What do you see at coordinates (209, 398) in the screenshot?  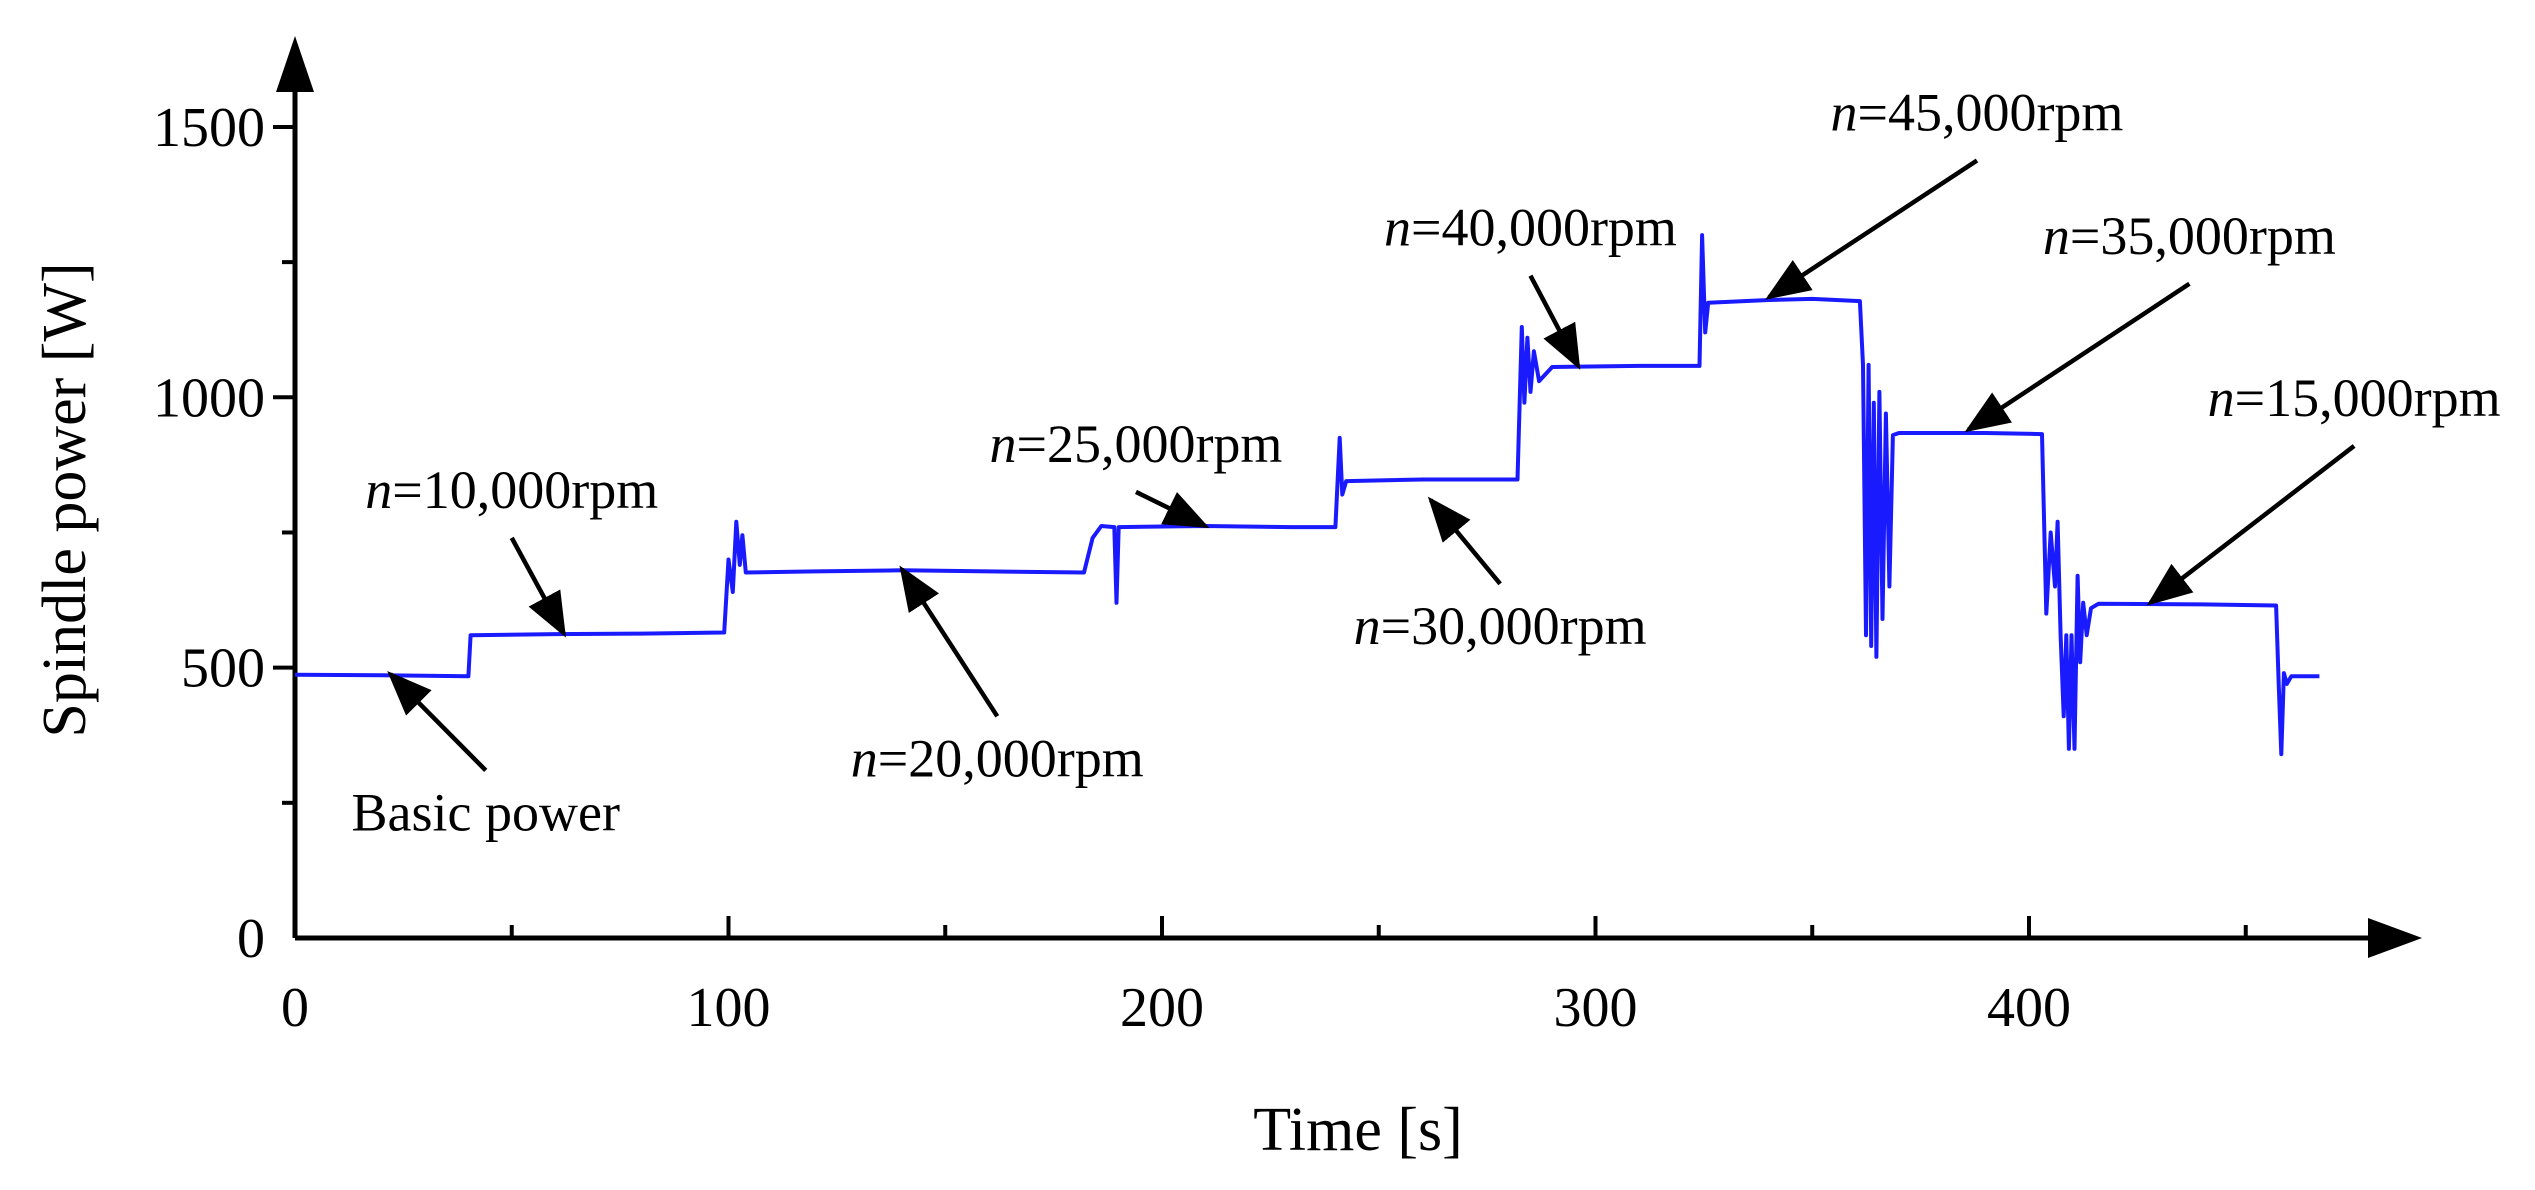 I see `y-tick-label: 1000` at bounding box center [209, 398].